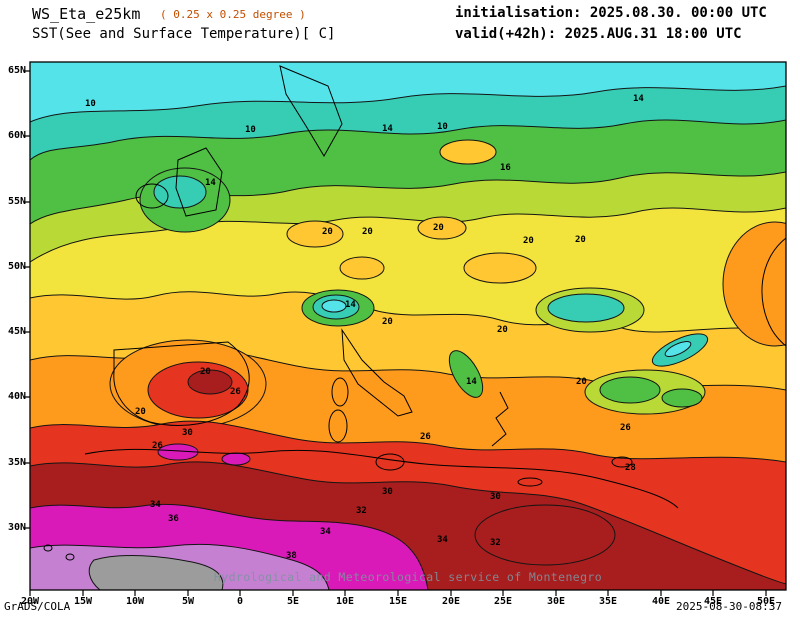  I want to click on coastline-sicily, so click(390, 462).